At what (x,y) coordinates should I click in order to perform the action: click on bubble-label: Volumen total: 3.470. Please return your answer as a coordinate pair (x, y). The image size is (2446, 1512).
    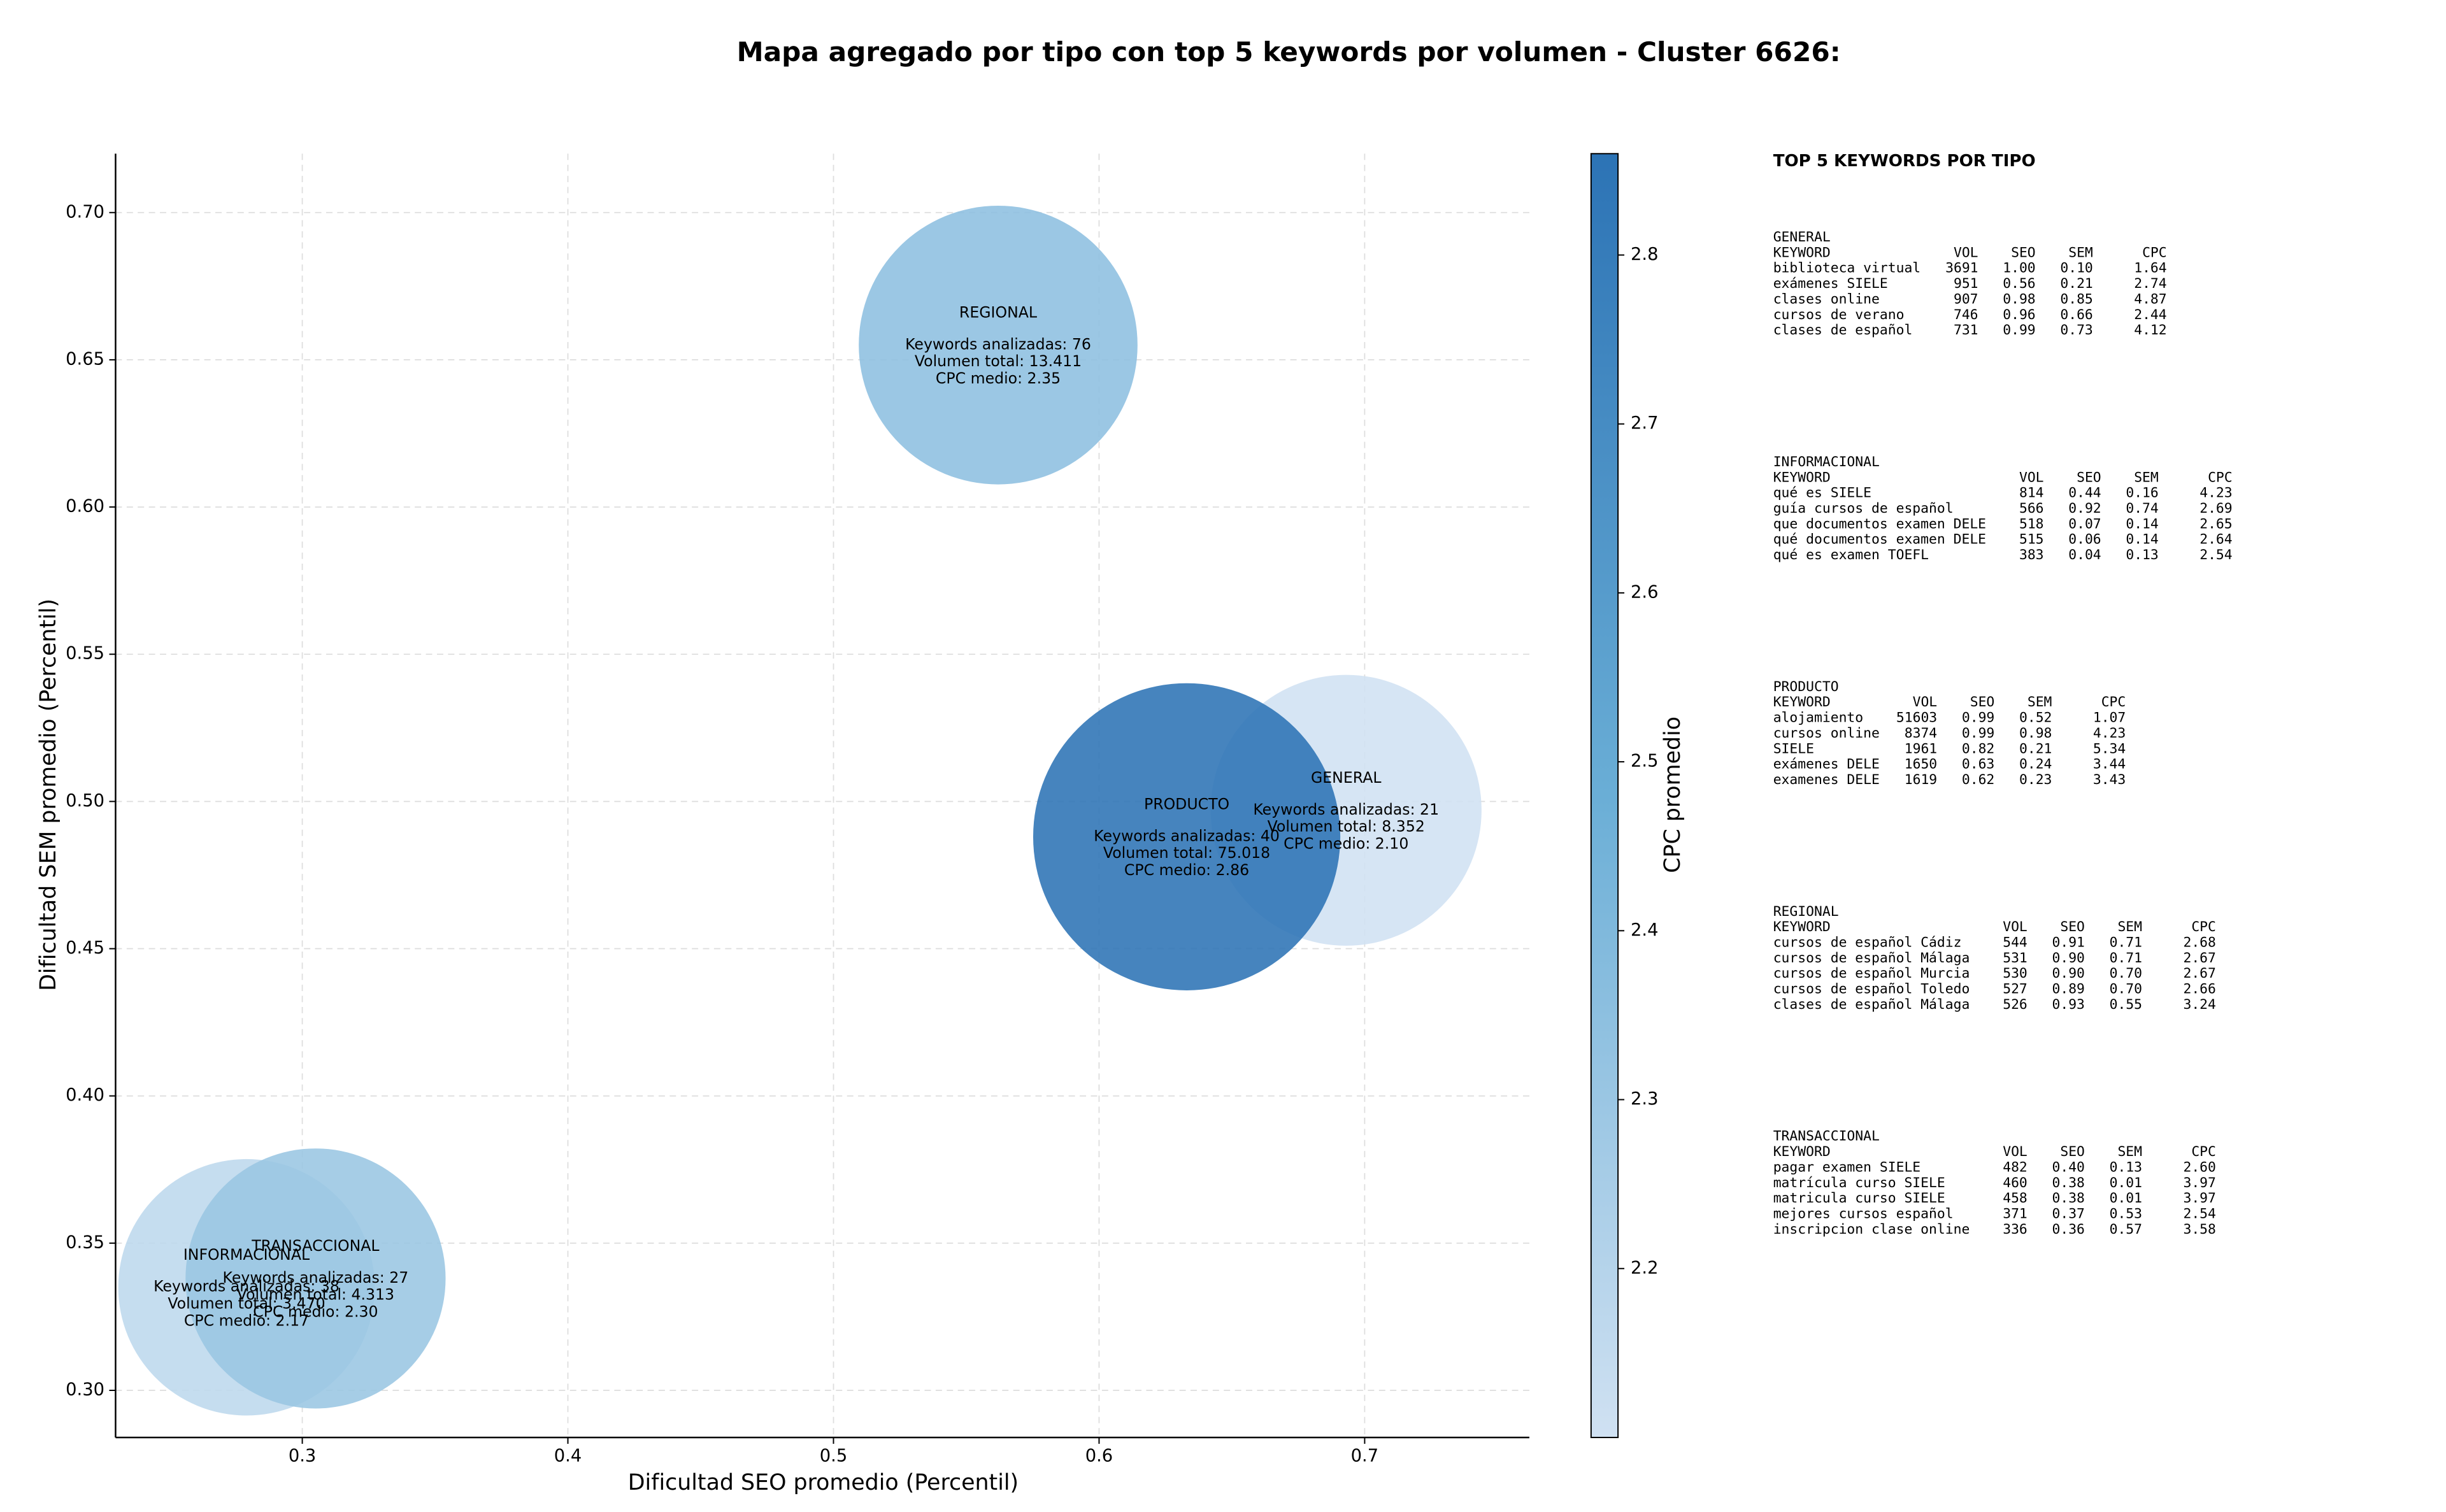
    Looking at the image, I should click on (246, 1304).